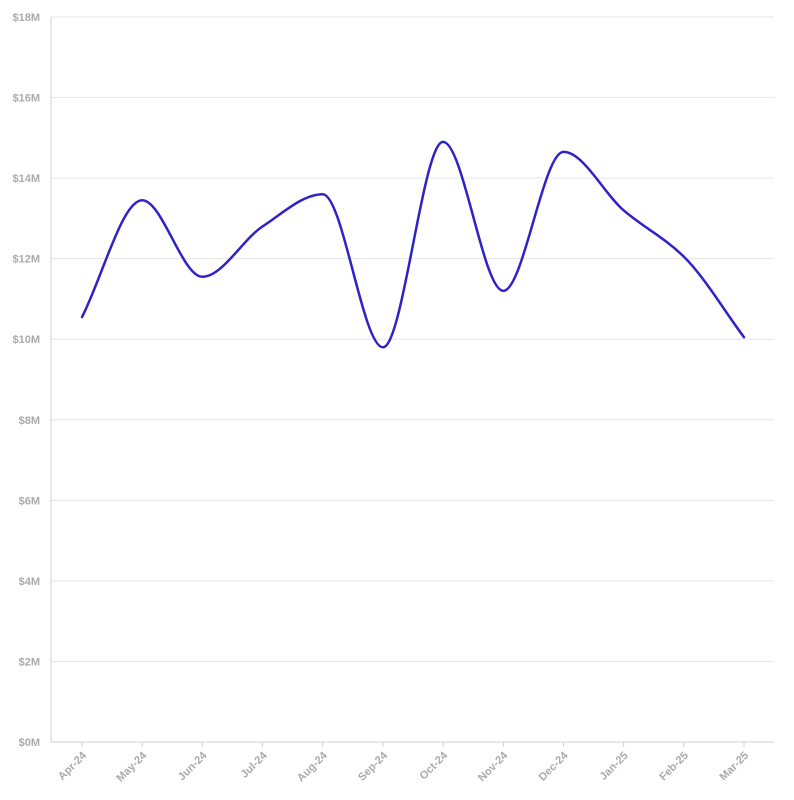 The width and height of the screenshot is (794, 800). Describe the element at coordinates (26, 340) in the screenshot. I see `y-tick-label: $10M` at that location.